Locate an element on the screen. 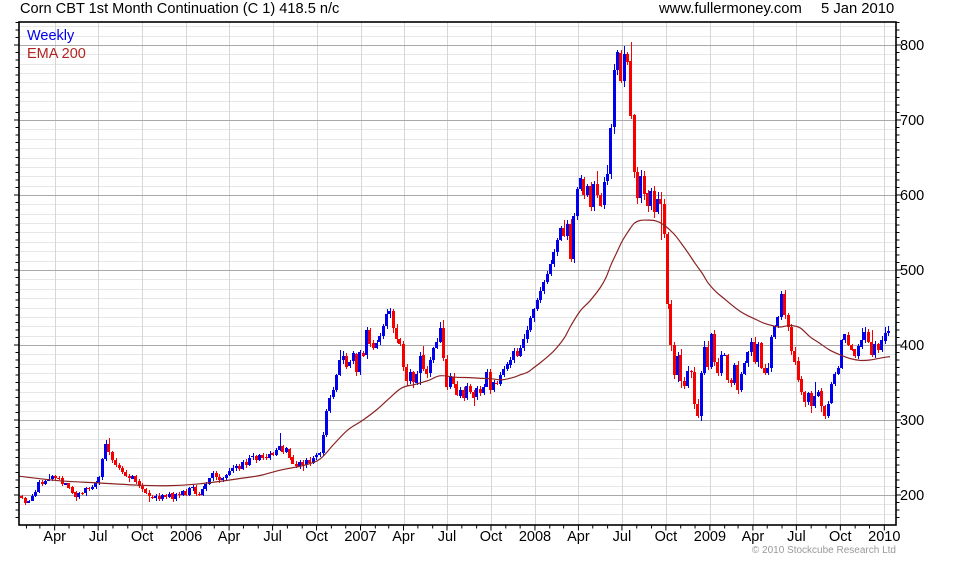  svg-text: EMA 200 is located at coordinates (56, 54).